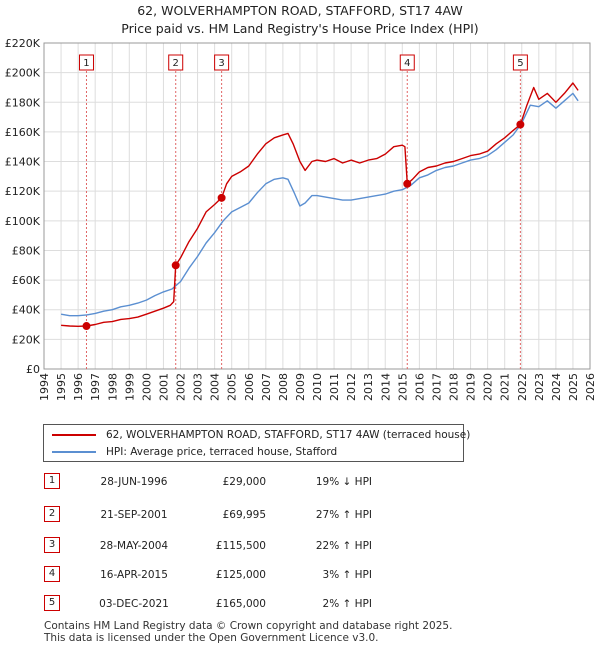 This screenshot has width=600, height=650. I want to click on transaction-number-label: 3, so click(221, 63).